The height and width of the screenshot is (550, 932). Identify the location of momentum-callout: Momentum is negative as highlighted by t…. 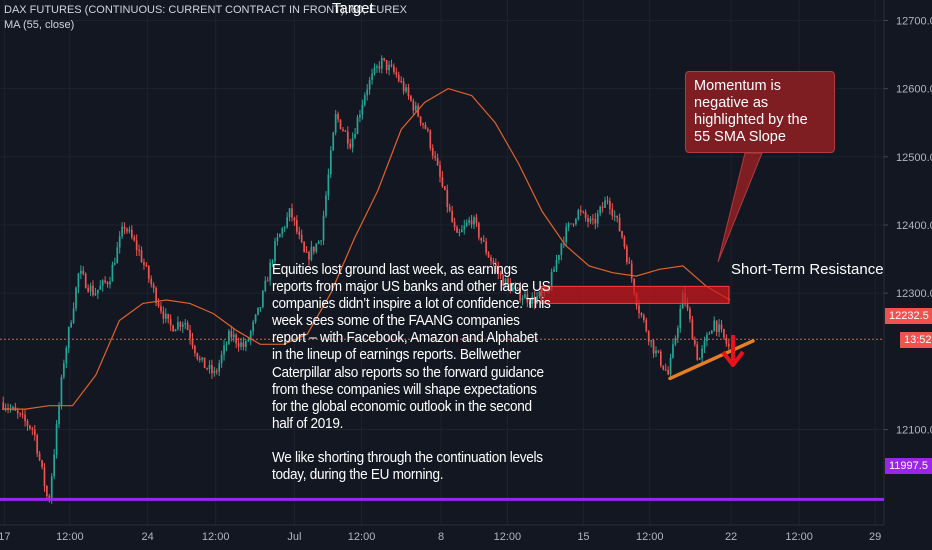
(760, 112).